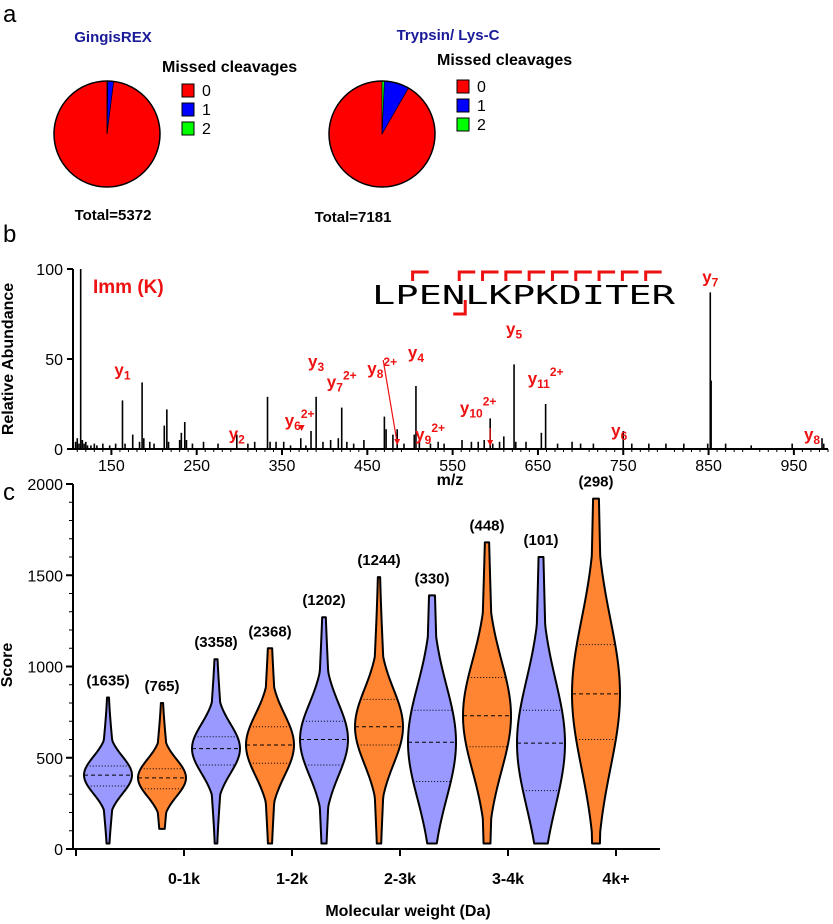  I want to click on pie-title: GingisREX, so click(113, 37).